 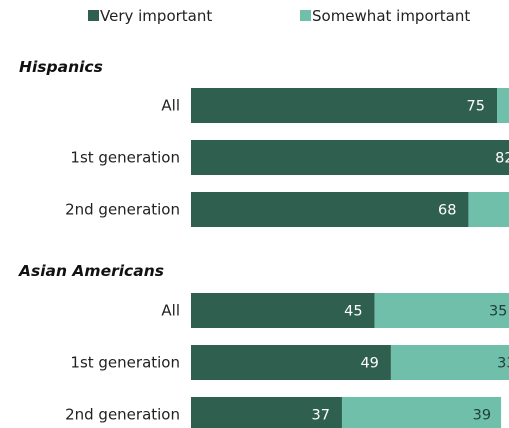 What do you see at coordinates (476, 107) in the screenshot?
I see `data-label-very-important-hispanics-all: 75` at bounding box center [476, 107].